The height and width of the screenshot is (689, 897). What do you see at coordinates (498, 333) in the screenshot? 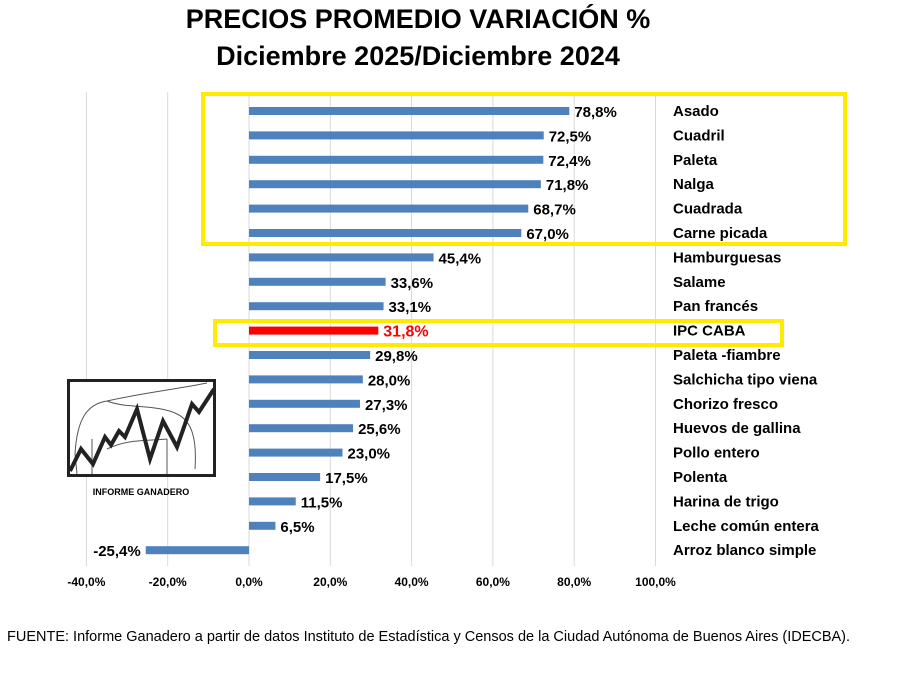
I see `highlight-box-ipc` at bounding box center [498, 333].